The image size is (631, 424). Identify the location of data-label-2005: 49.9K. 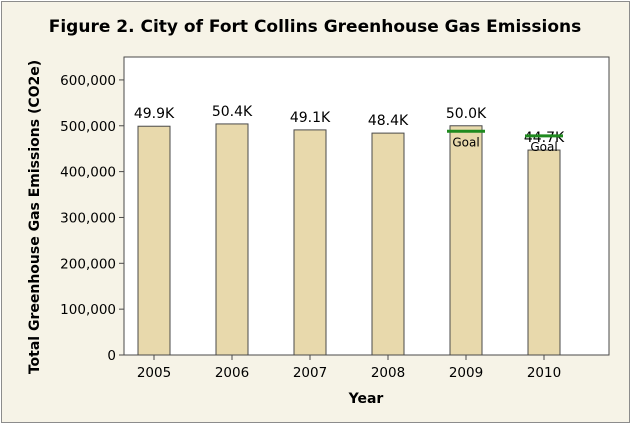
(154, 114).